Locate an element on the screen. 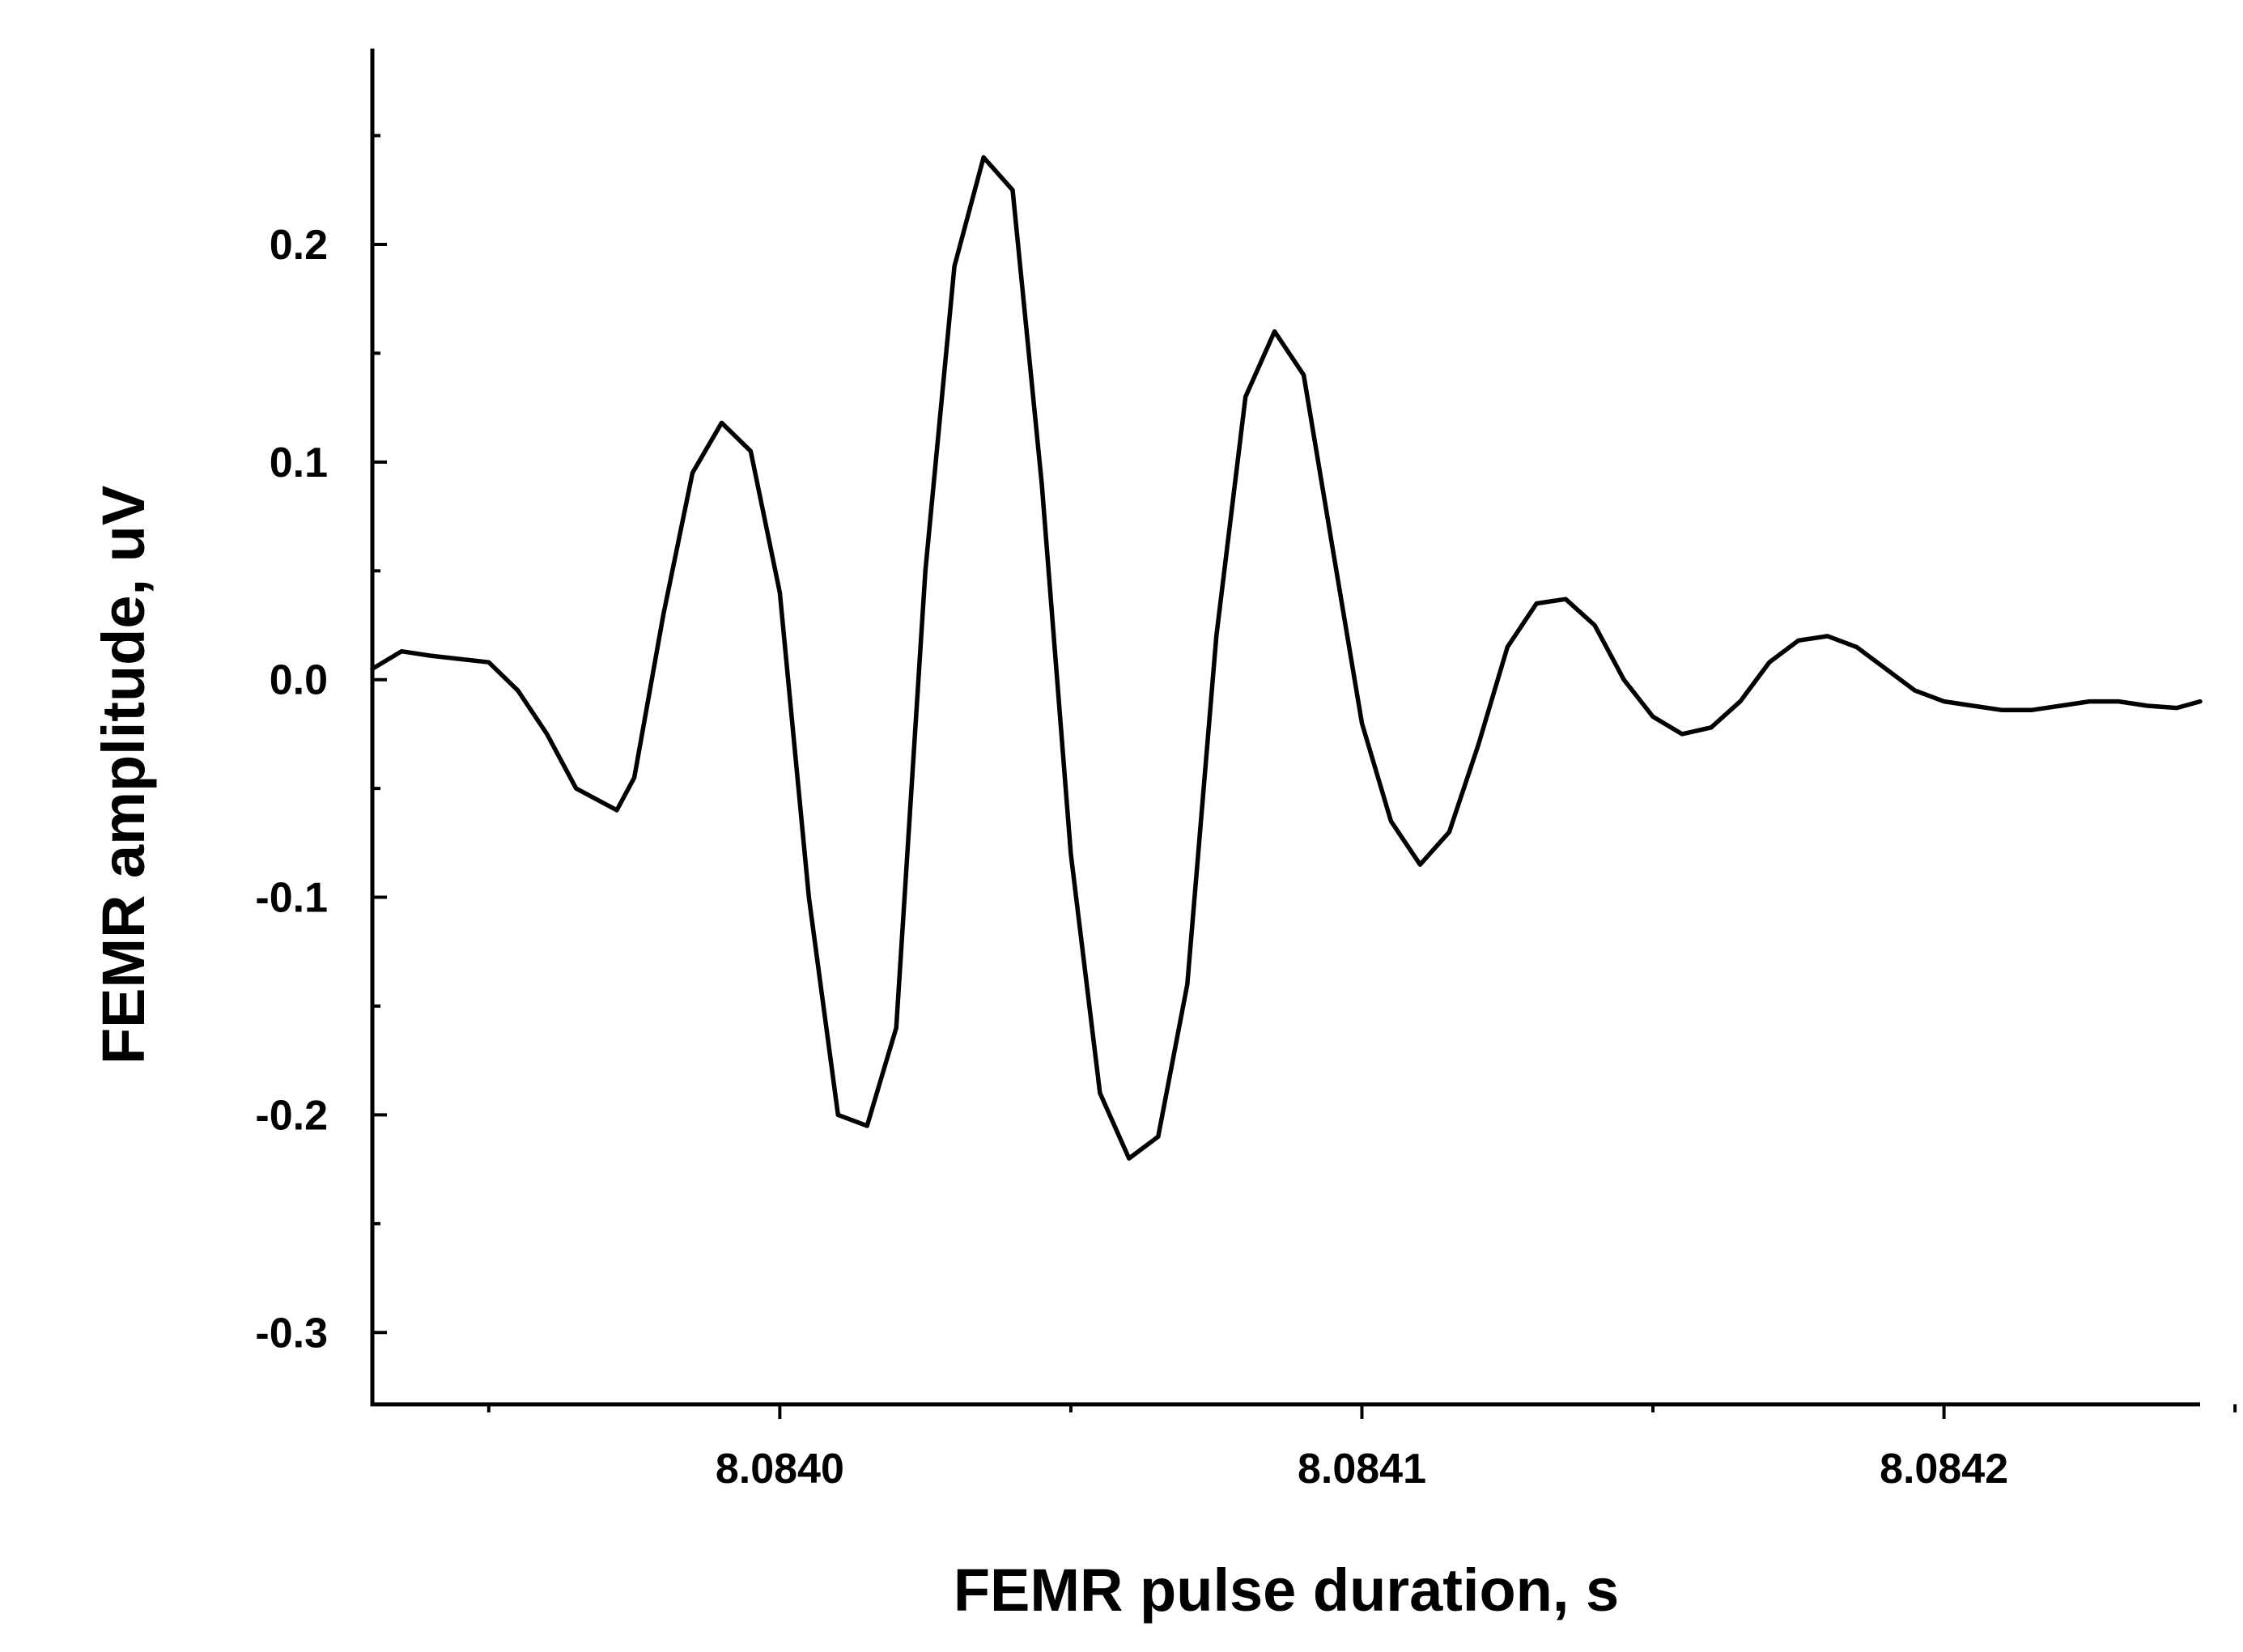  y-tick-label: 0.1 is located at coordinates (299, 463).